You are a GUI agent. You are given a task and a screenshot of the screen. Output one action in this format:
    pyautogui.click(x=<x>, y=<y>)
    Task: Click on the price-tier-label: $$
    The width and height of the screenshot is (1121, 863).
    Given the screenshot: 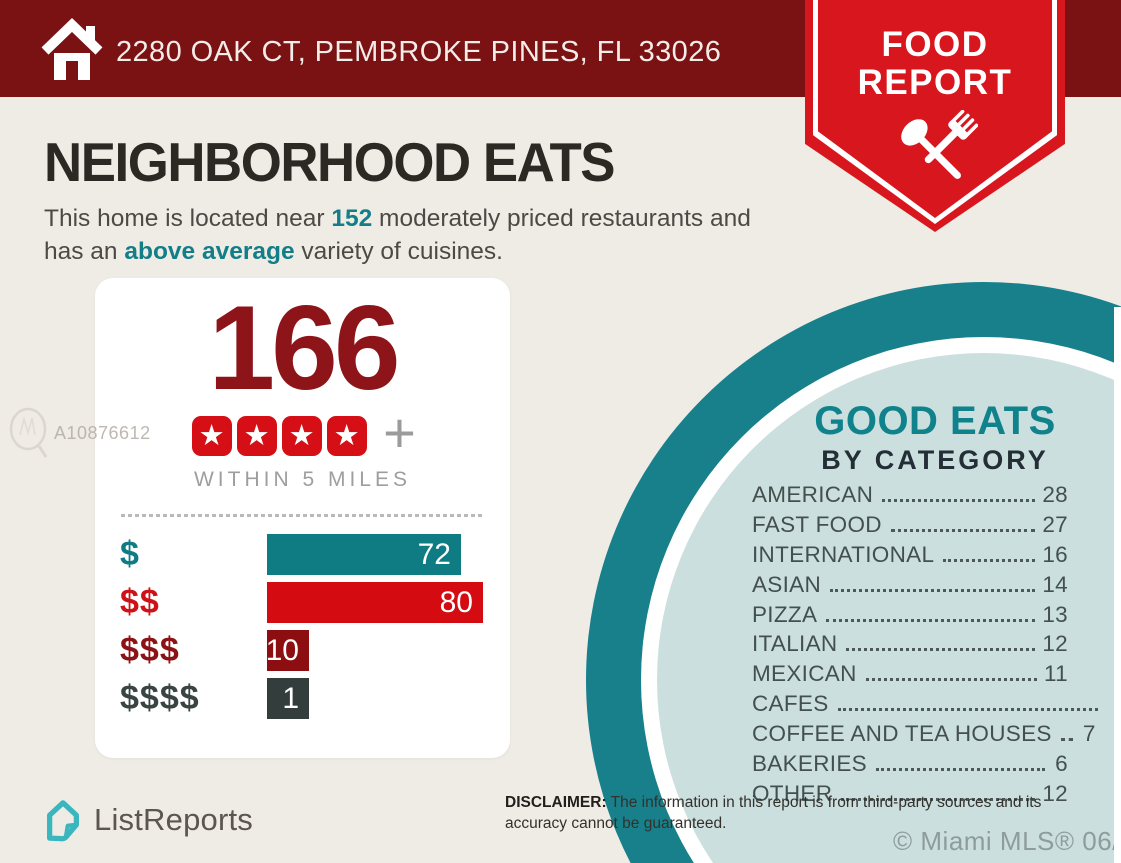 What is the action you would take?
    pyautogui.click(x=140, y=602)
    